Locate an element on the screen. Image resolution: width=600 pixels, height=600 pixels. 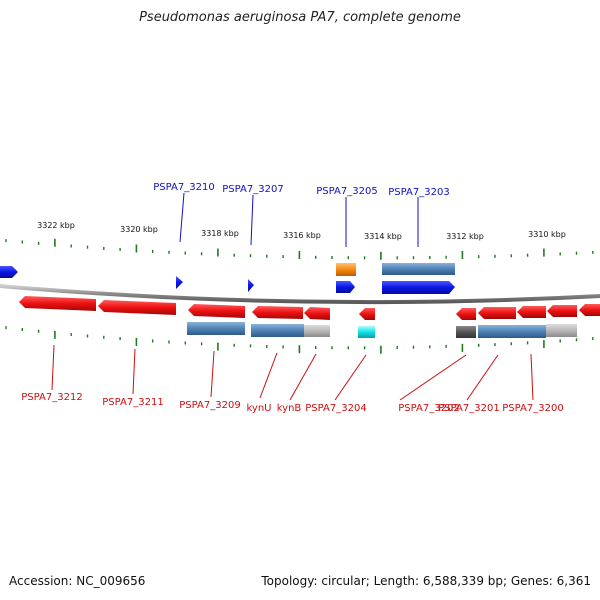
gene-kynb-cds is located at coordinates (317, 331).